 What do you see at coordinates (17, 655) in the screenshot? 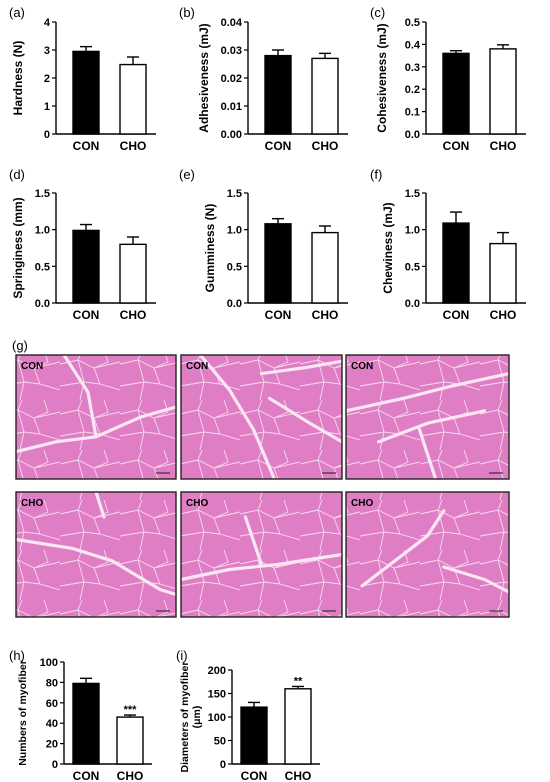
I see `panel-label-h: (h)` at bounding box center [17, 655].